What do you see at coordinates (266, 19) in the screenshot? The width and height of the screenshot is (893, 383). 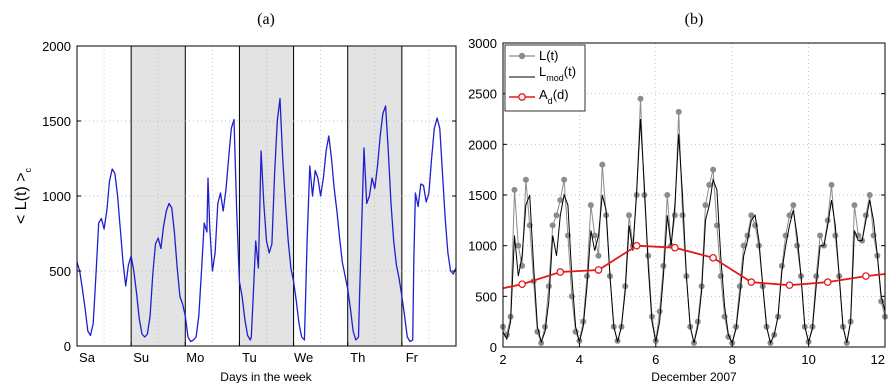 I see `panel-a-title: (a)` at bounding box center [266, 19].